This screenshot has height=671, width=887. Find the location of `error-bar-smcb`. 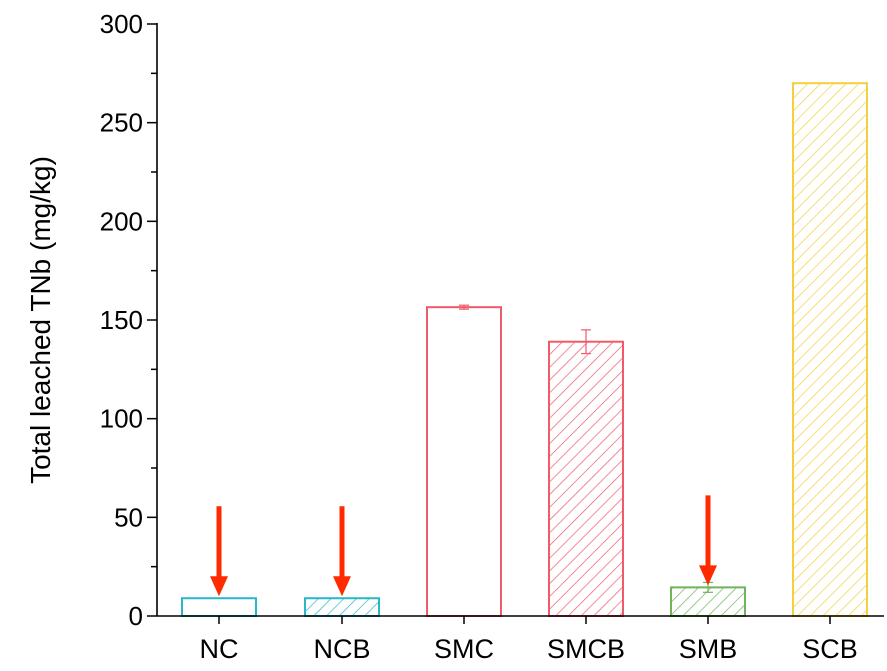

error-bar-smcb is located at coordinates (586, 342).